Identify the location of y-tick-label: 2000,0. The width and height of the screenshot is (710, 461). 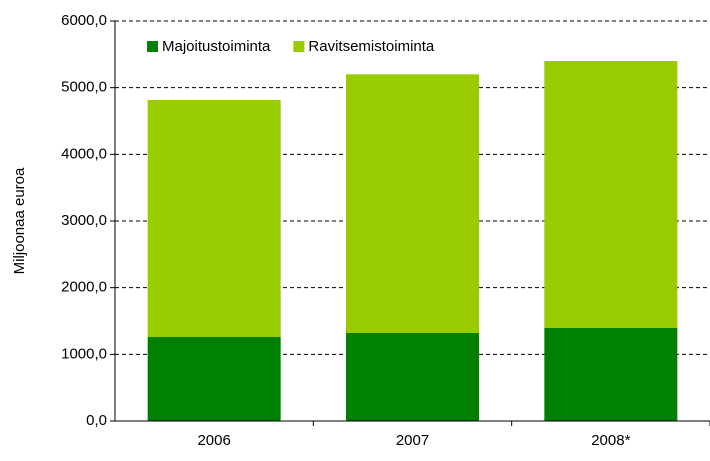
(84, 287).